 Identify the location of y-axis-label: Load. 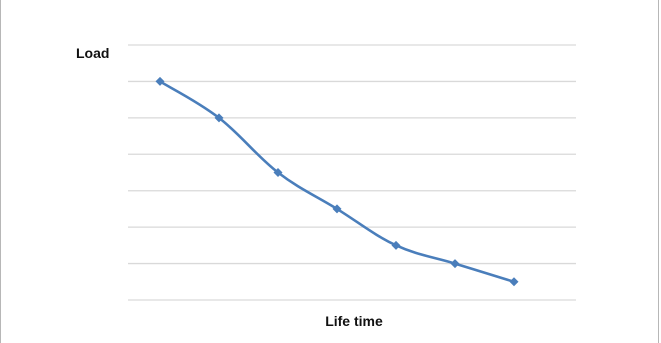
(92, 53).